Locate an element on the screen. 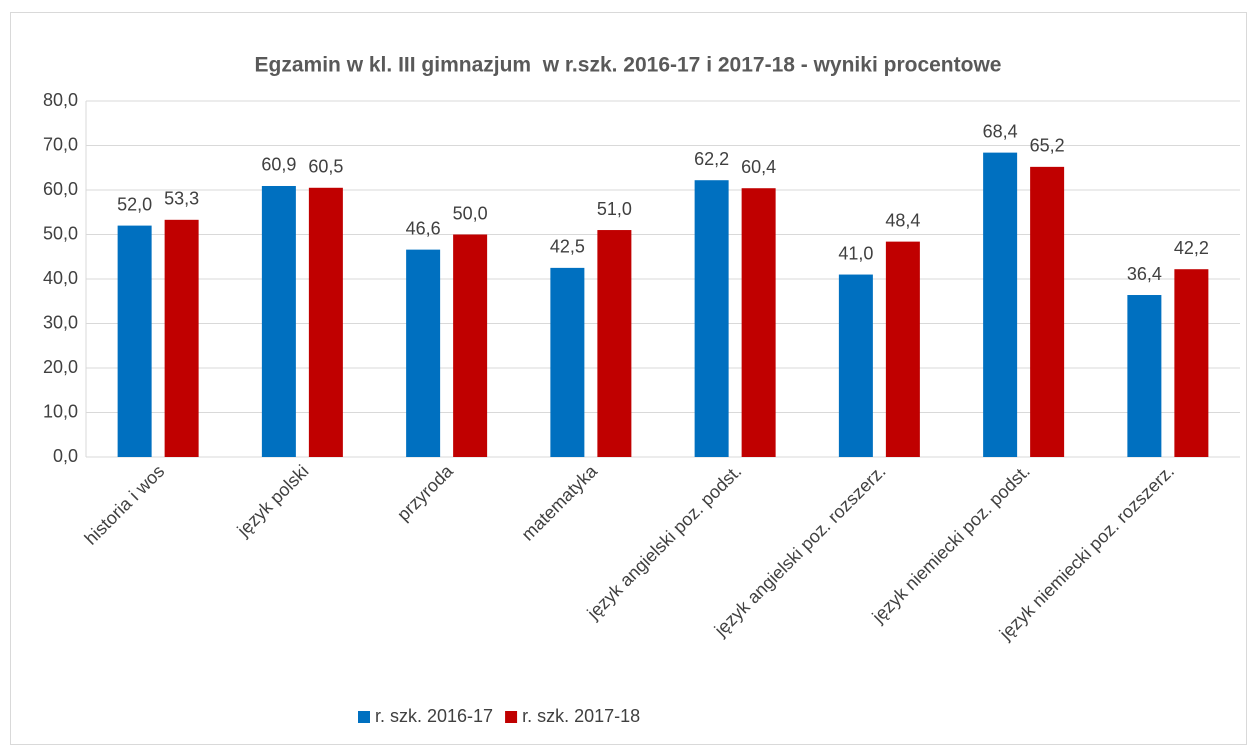 The image size is (1257, 753). value-label: 46,6 is located at coordinates (423, 228).